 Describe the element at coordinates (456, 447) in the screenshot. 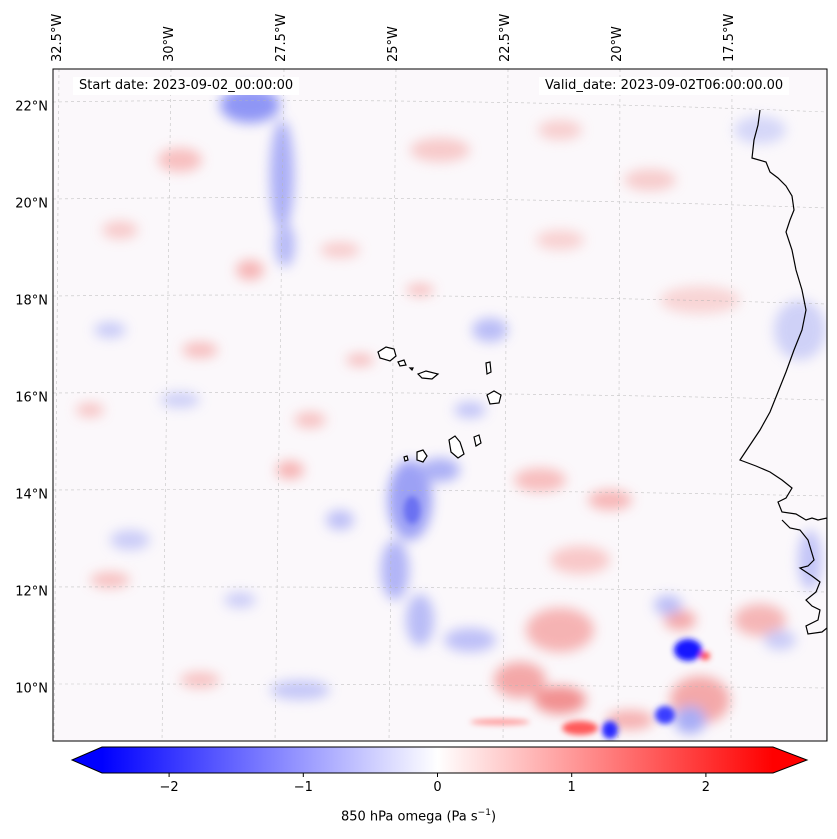

I see `island-santiago` at that location.